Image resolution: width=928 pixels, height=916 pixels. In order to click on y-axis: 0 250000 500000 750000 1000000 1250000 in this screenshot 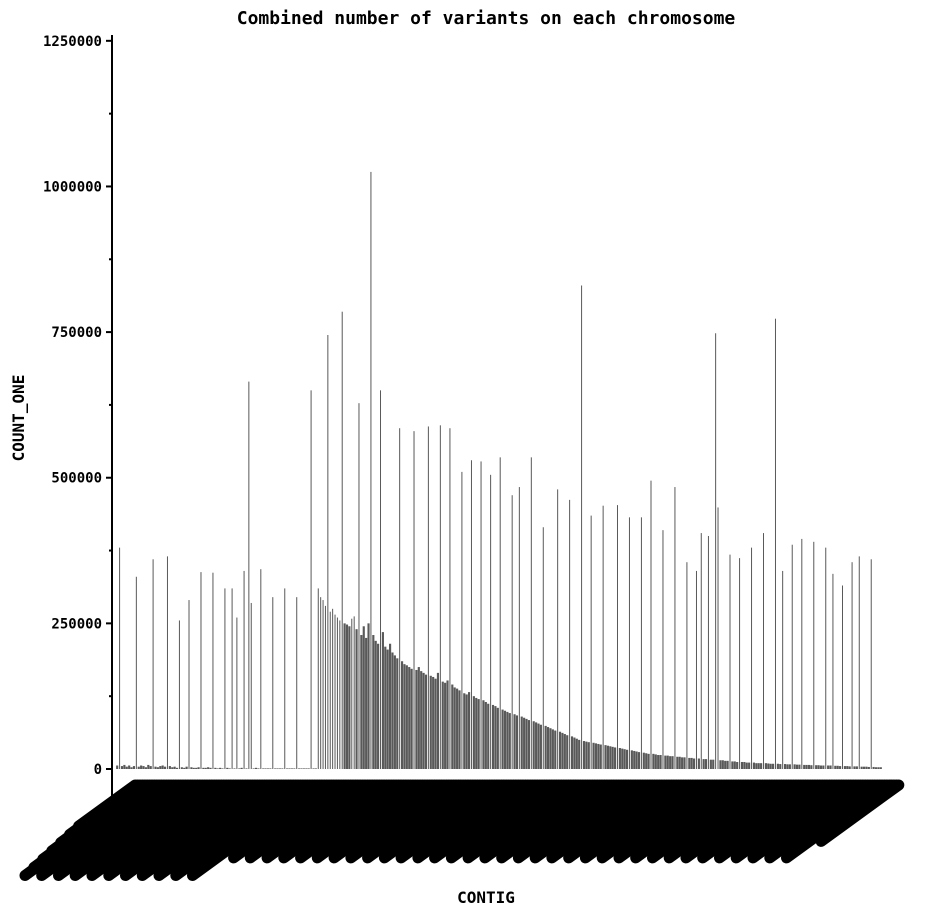, I will do `click(78, 423)`.